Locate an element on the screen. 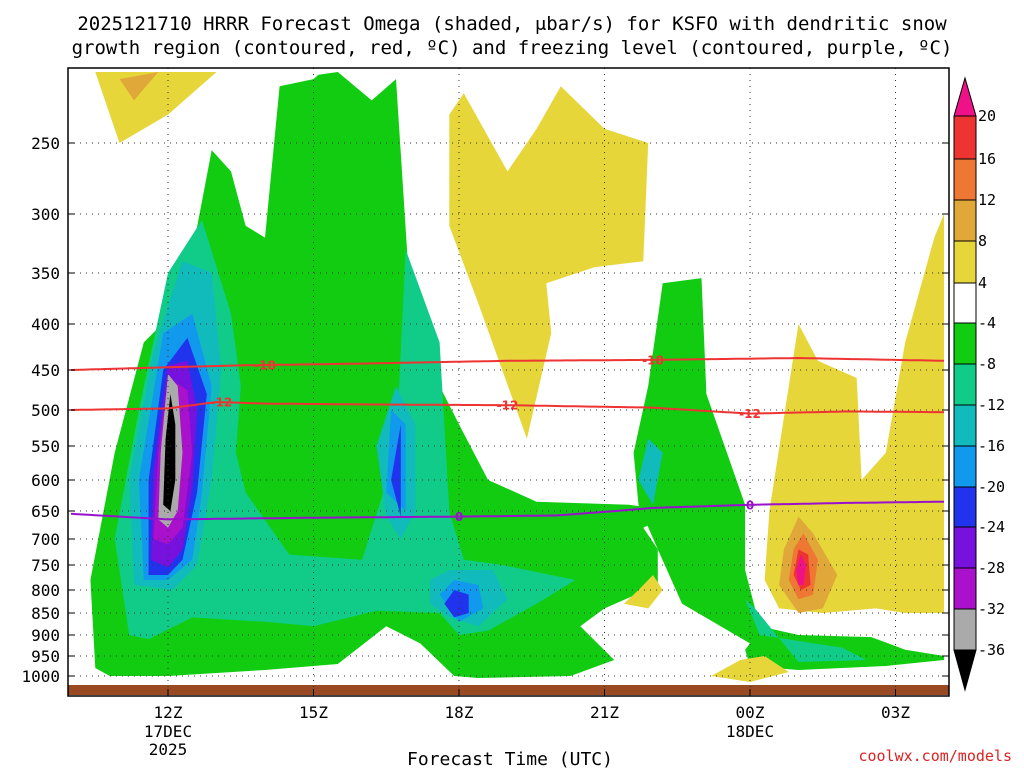  colorbar-label-4: -4 is located at coordinates (987, 323).